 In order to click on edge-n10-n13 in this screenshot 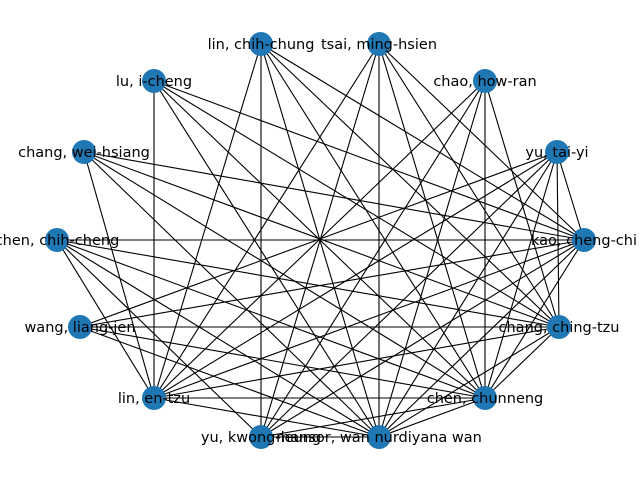, I will do `click(266, 417)`.